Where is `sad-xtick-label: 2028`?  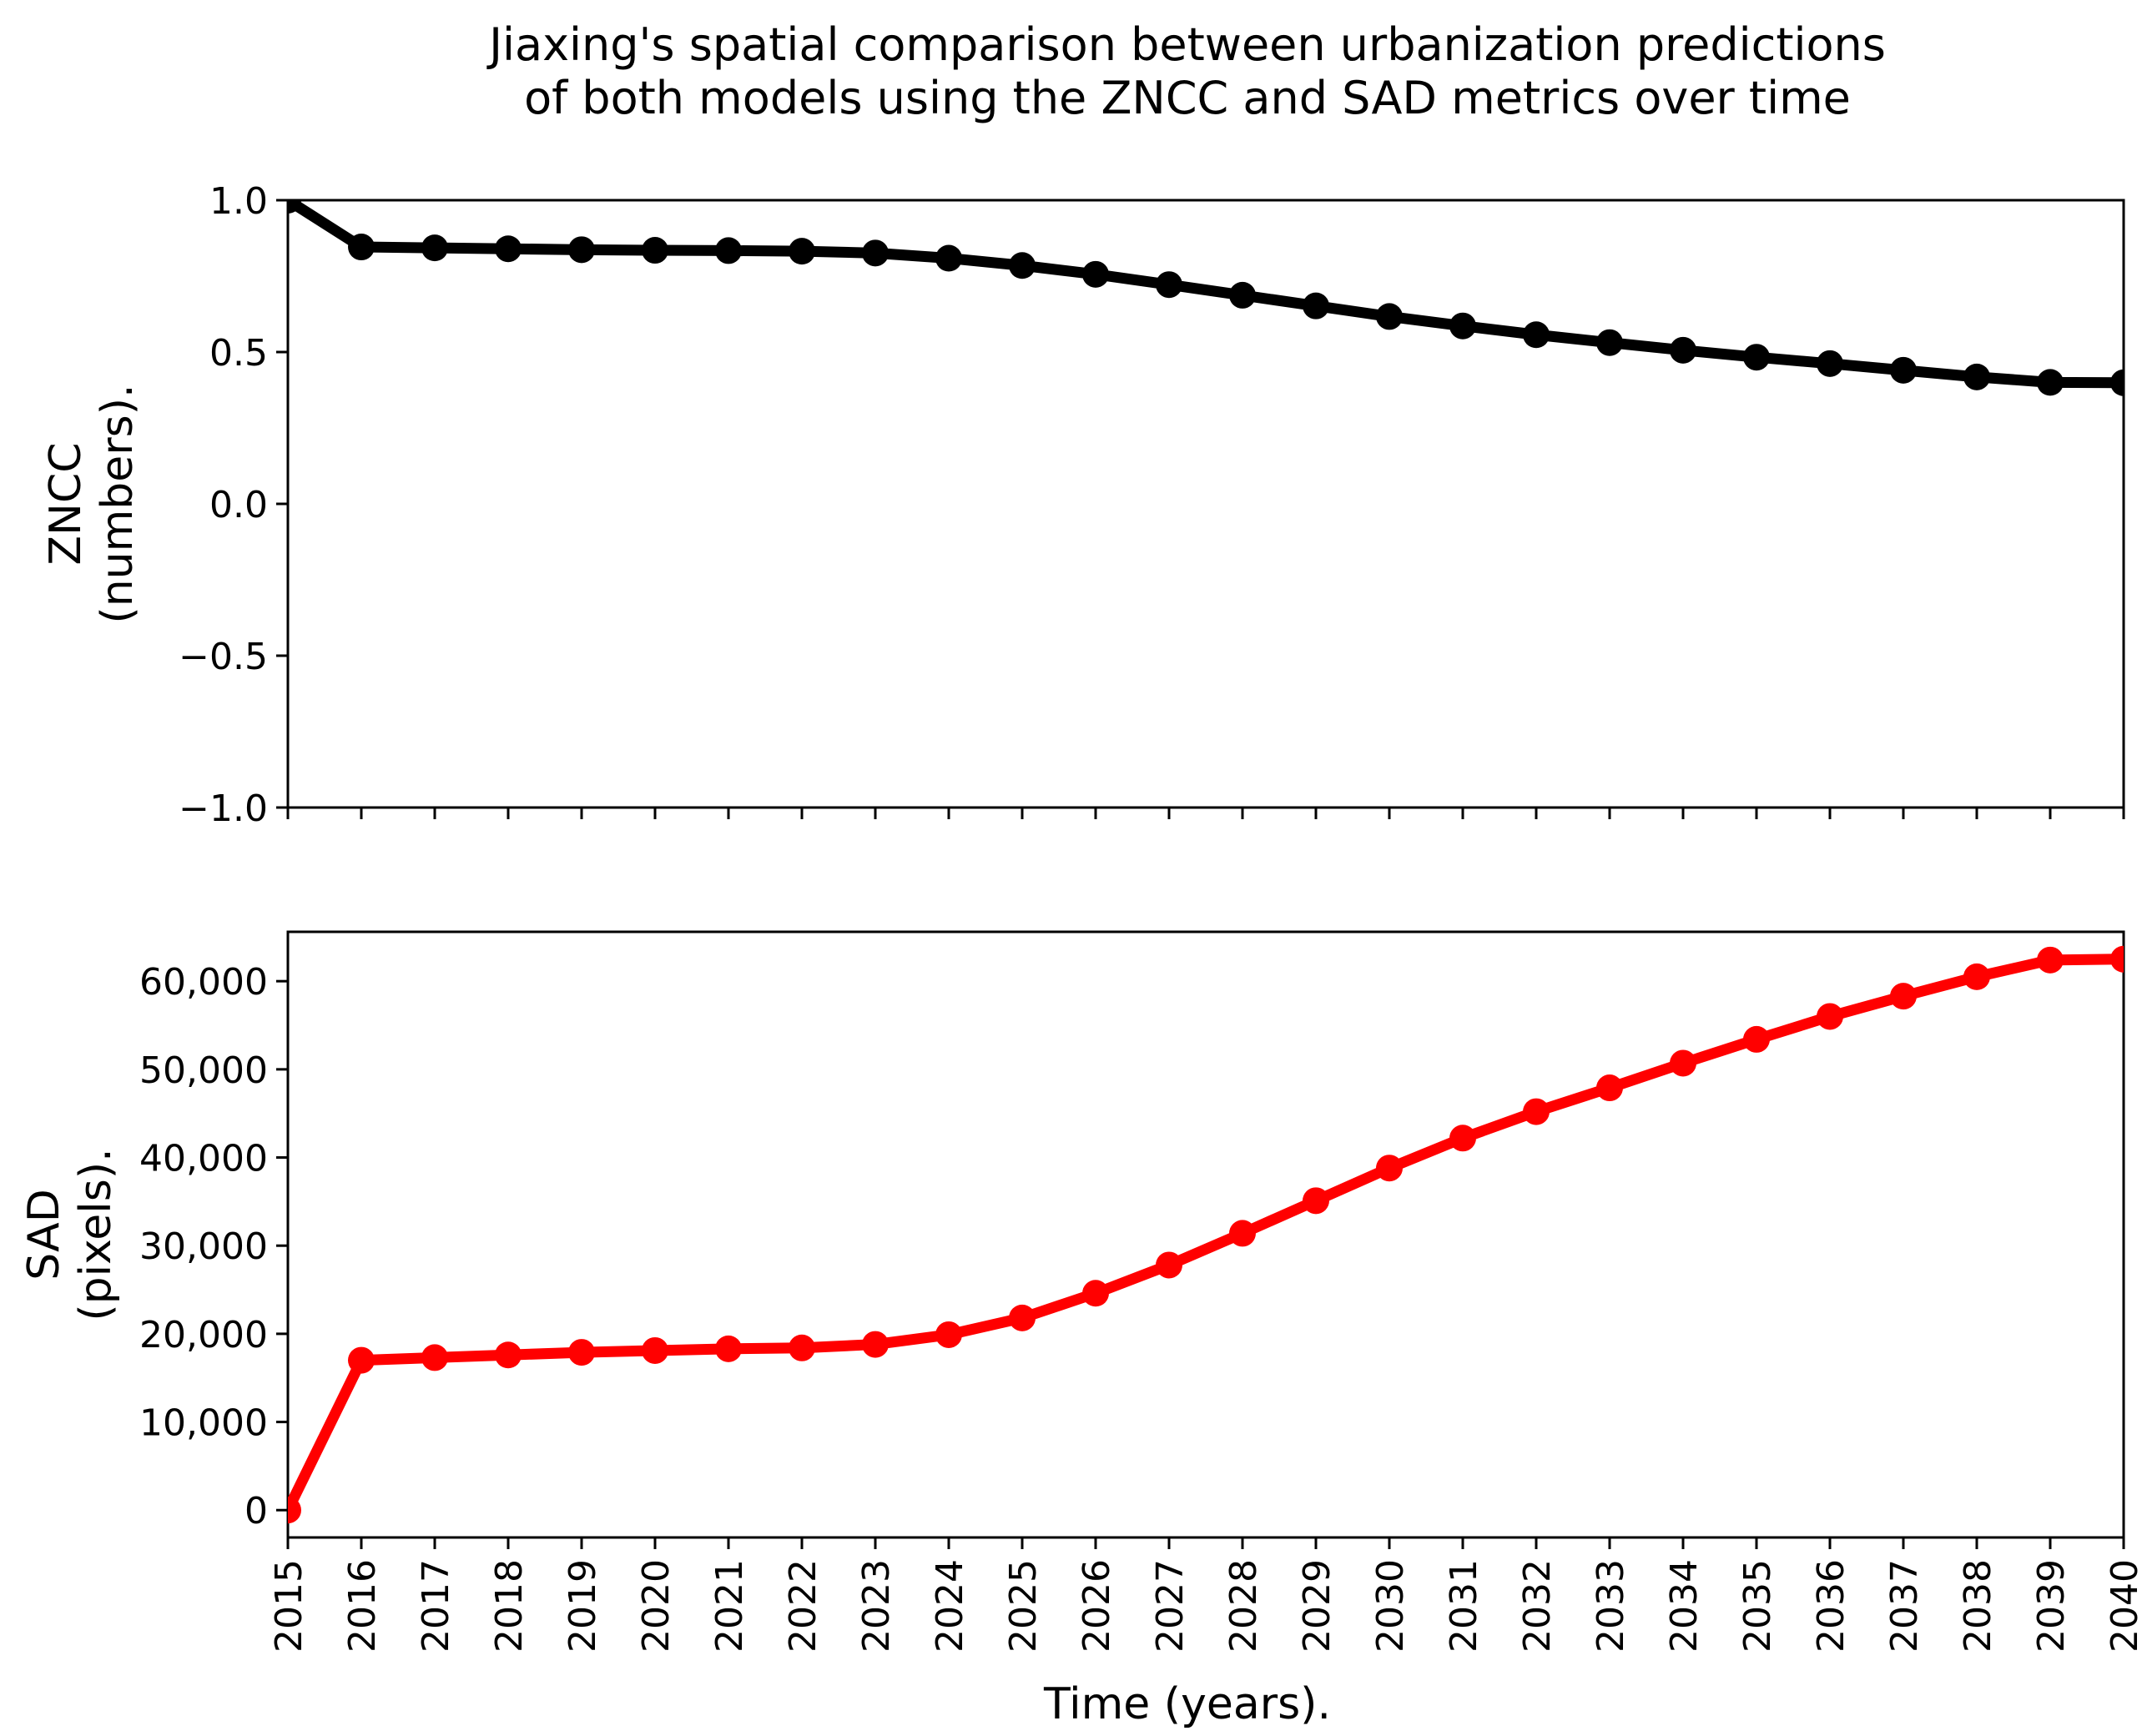
sad-xtick-label: 2028 is located at coordinates (1243, 1606).